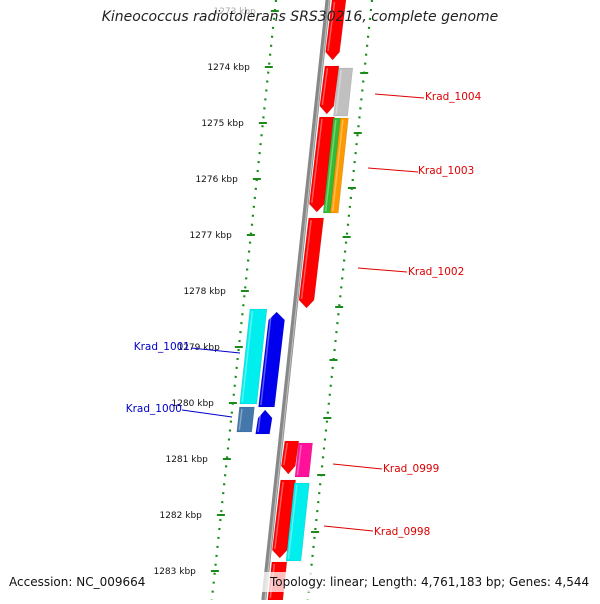 The height and width of the screenshot is (604, 600). I want to click on gene-label: Krad_1000, so click(154, 409).